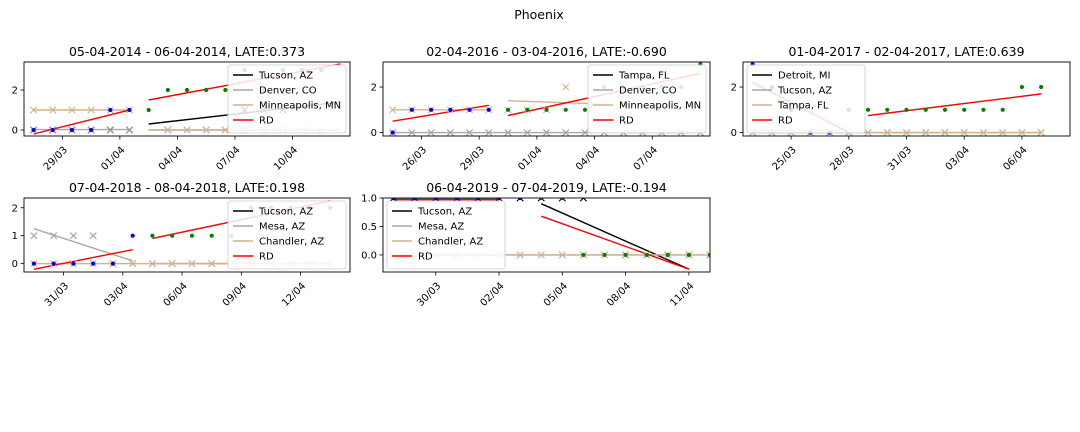  Describe the element at coordinates (441, 227) in the screenshot. I see `legend-label: Mesa, AZ` at that location.